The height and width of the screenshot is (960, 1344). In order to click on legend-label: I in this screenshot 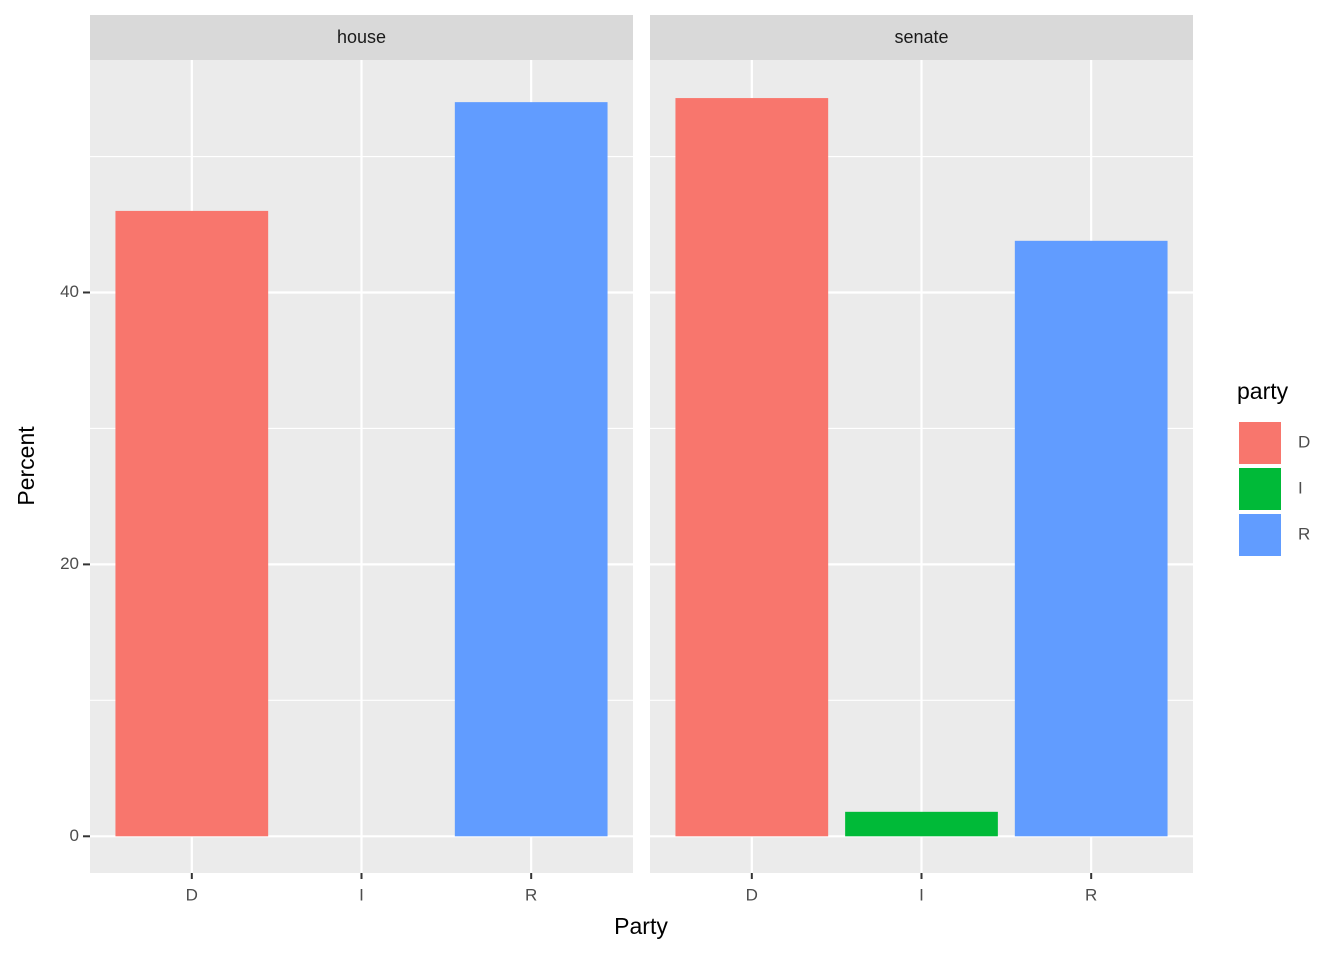, I will do `click(1300, 487)`.